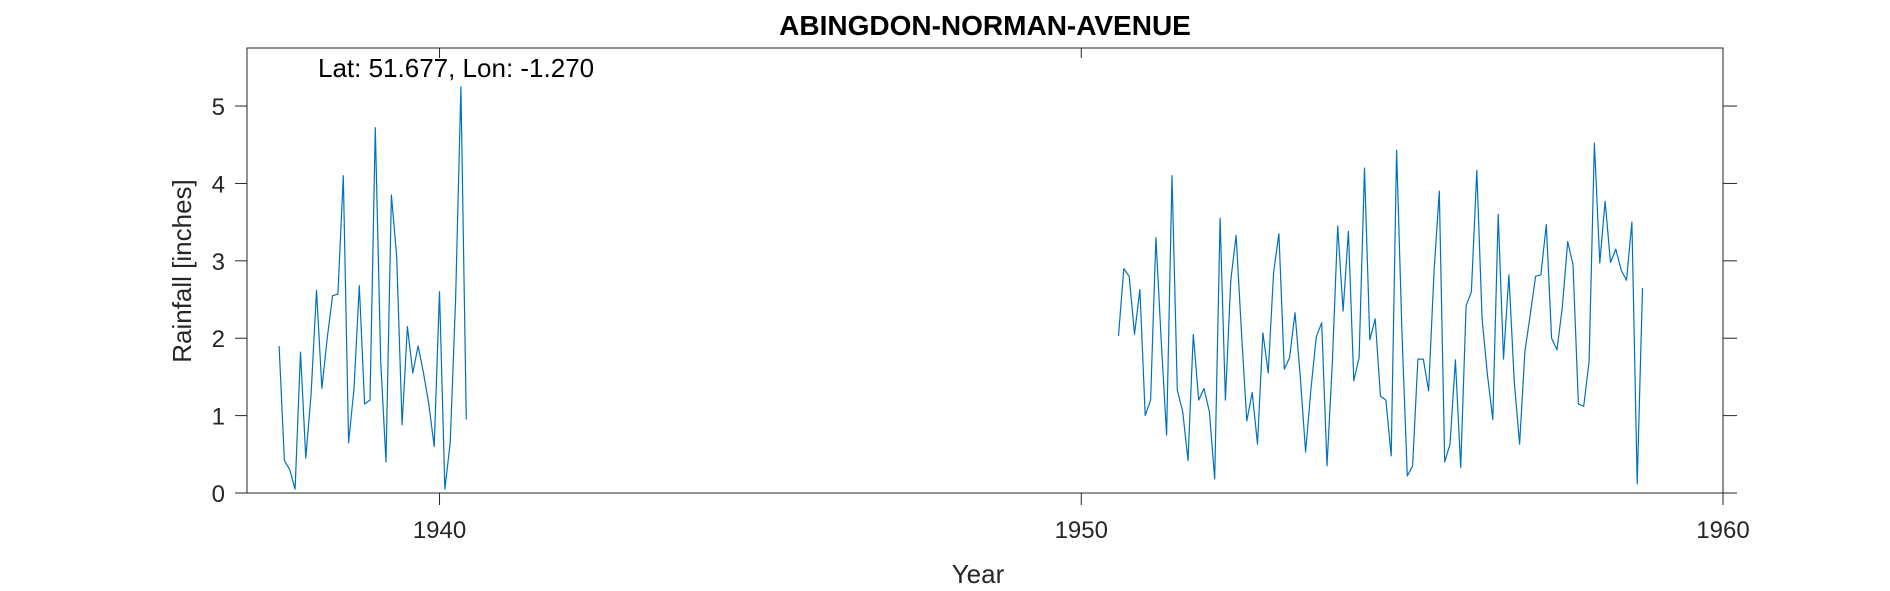 This screenshot has width=1890, height=591. Describe the element at coordinates (978, 574) in the screenshot. I see `x-axis-label: Year` at that location.